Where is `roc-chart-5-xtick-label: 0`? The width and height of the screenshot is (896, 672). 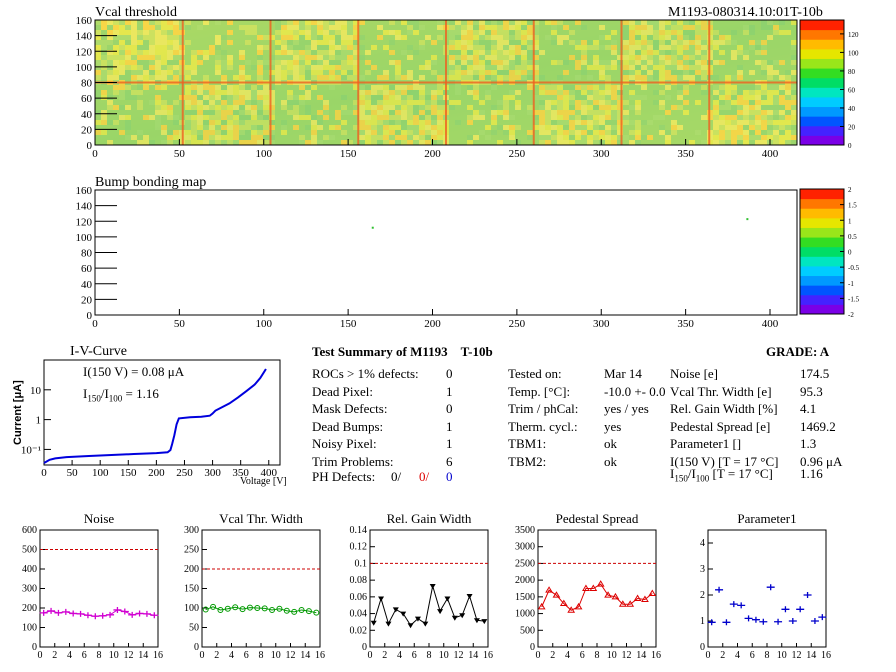 roc-chart-5-xtick-label: 0 is located at coordinates (708, 655).